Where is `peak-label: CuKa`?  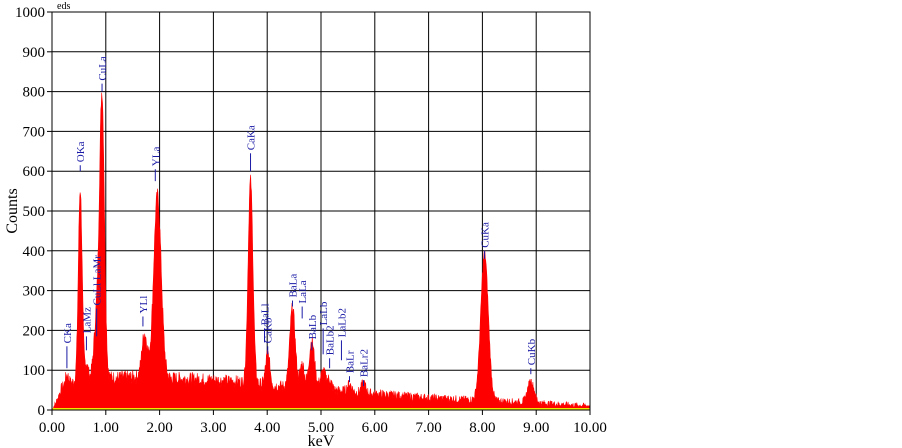
peak-label: CuKa is located at coordinates (486, 235).